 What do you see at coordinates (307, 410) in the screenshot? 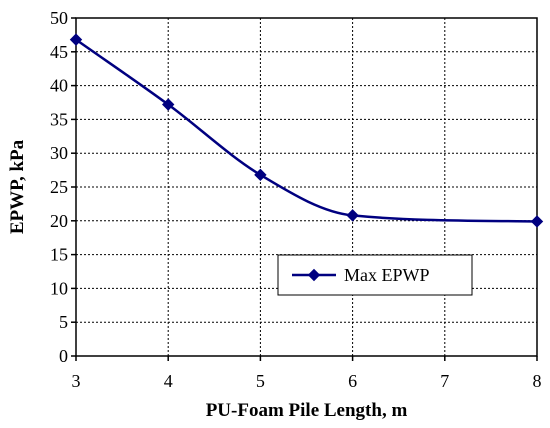
I see `x-axis-title: PU-Foam Pile Length, m` at bounding box center [307, 410].